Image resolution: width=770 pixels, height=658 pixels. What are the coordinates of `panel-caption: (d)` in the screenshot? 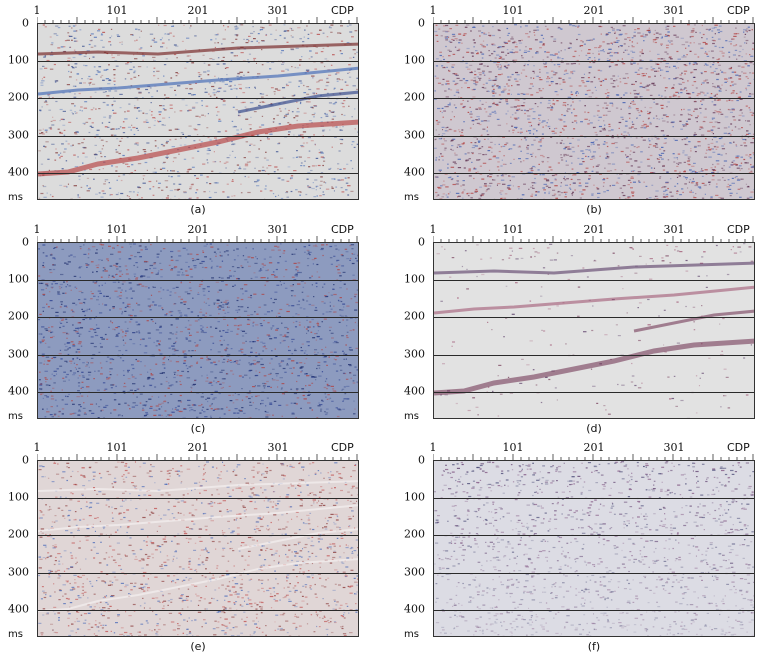 It's located at (594, 428).